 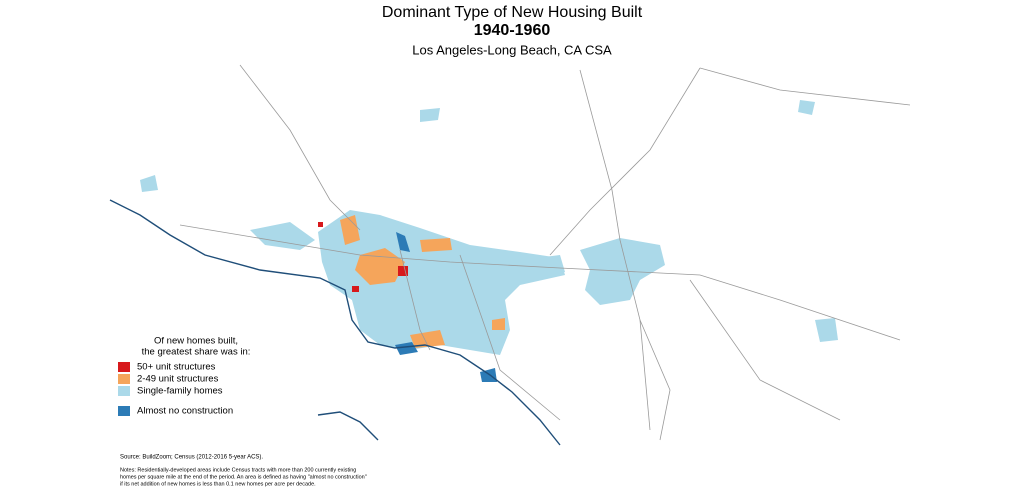 I want to click on region: Los Angeles-Long Beach, CA CSA, so click(x=512, y=49).